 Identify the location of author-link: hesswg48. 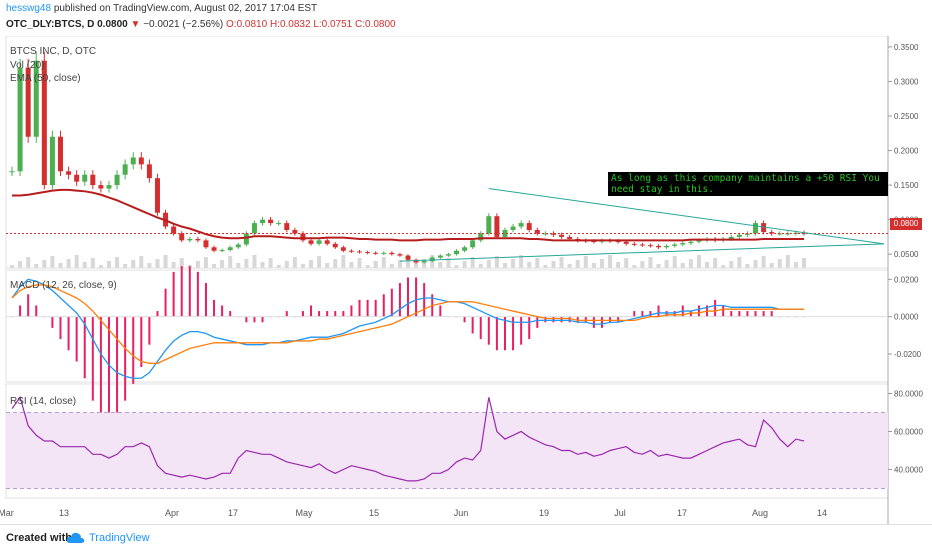
(29, 8).